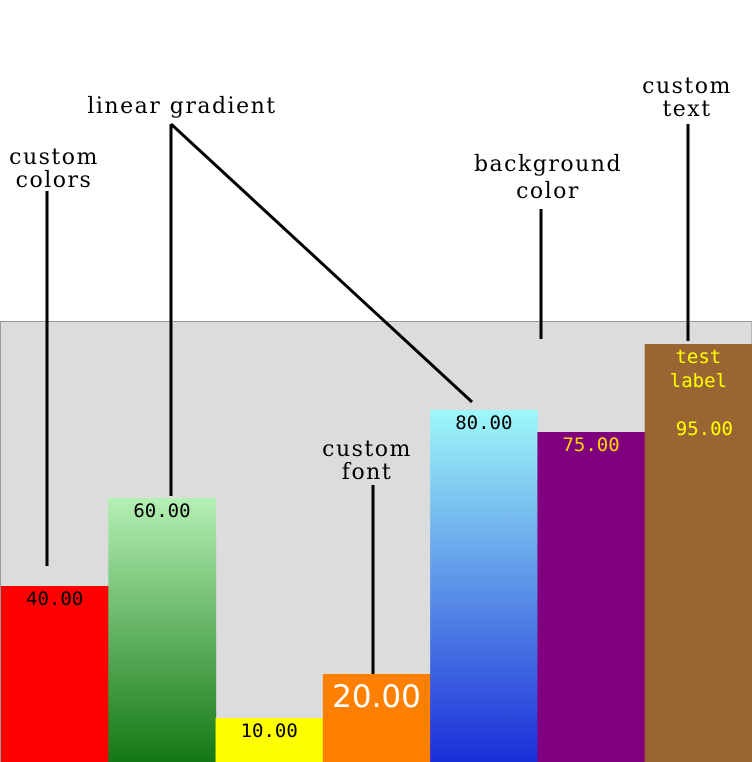 The height and width of the screenshot is (762, 752). I want to click on bar-7-data-label: 95.00, so click(704, 429).